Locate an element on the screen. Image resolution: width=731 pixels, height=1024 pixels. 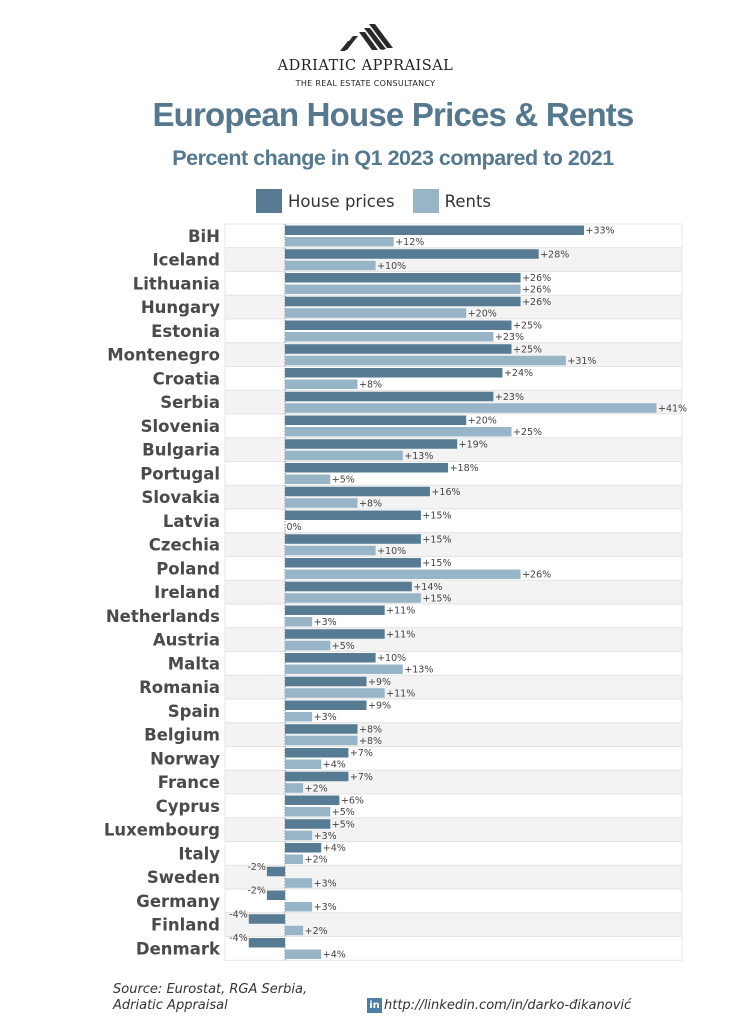
value-label-rents: +20% is located at coordinates (482, 313).